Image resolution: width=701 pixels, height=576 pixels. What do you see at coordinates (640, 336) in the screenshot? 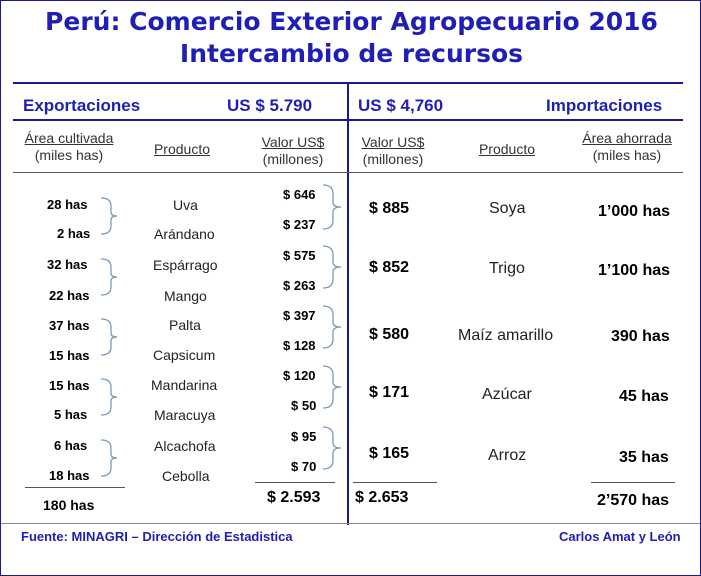
I see `import-area: 390 has` at bounding box center [640, 336].